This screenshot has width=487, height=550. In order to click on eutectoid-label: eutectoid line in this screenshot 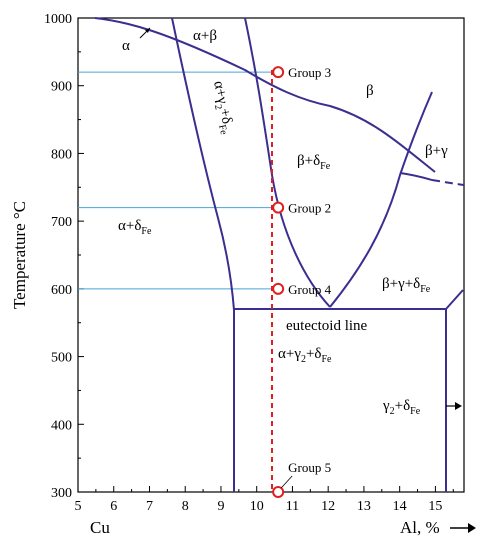, I will do `click(327, 326)`.